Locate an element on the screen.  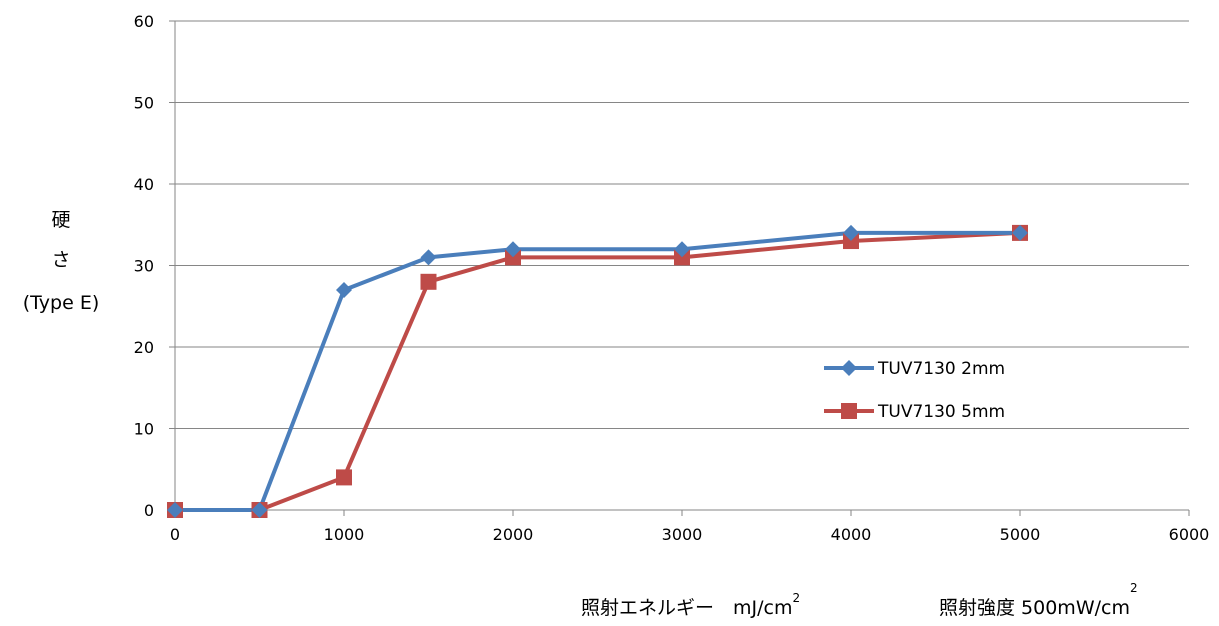
y-tick-label: 20 is located at coordinates (144, 347).